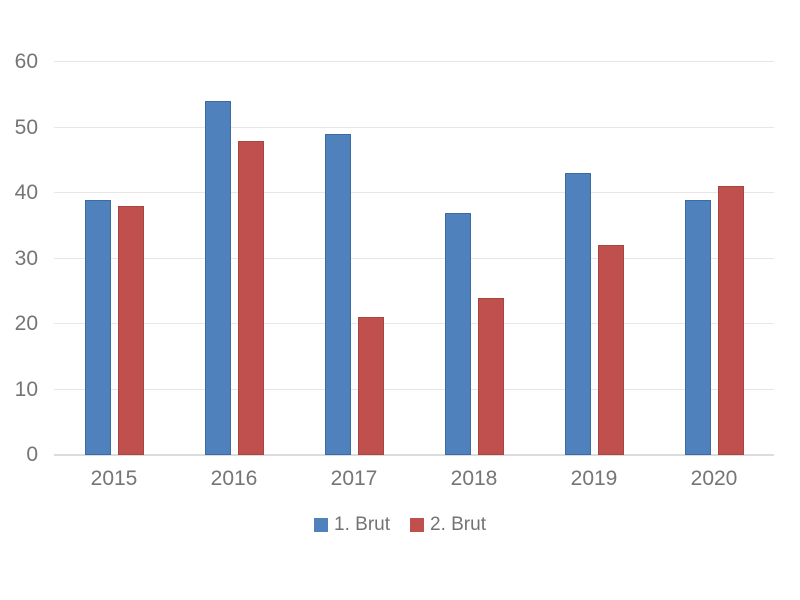 The height and width of the screenshot is (600, 800). Describe the element at coordinates (697, 327) in the screenshot. I see `bar-1-brut-2020` at that location.